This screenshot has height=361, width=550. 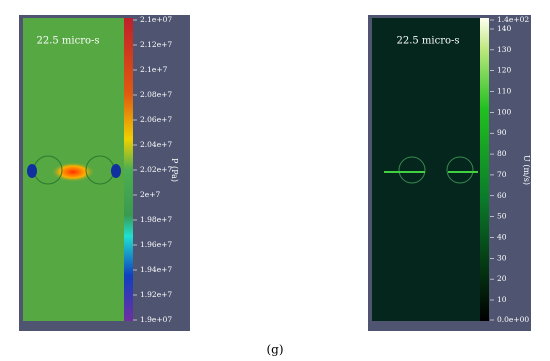 What do you see at coordinates (502, 299) in the screenshot?
I see `tick-label: 10` at bounding box center [502, 299].